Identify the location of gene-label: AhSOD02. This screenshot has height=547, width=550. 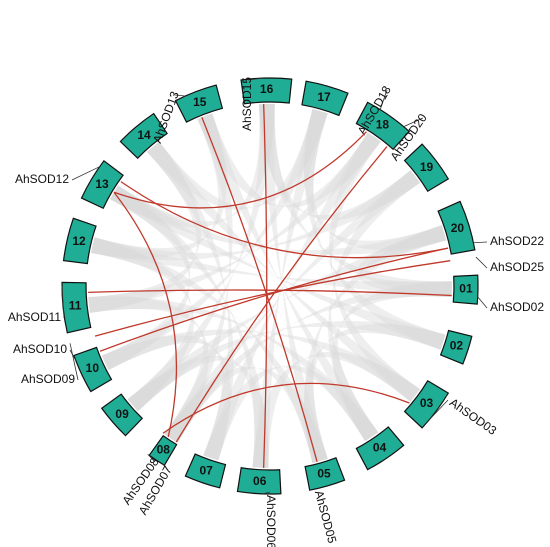
(517, 307).